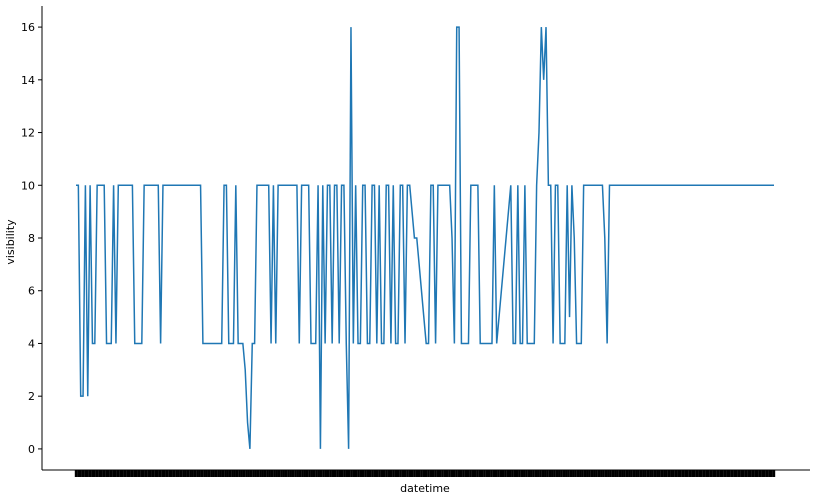  Describe the element at coordinates (28, 133) in the screenshot. I see `y-tick-label: 12` at that location.